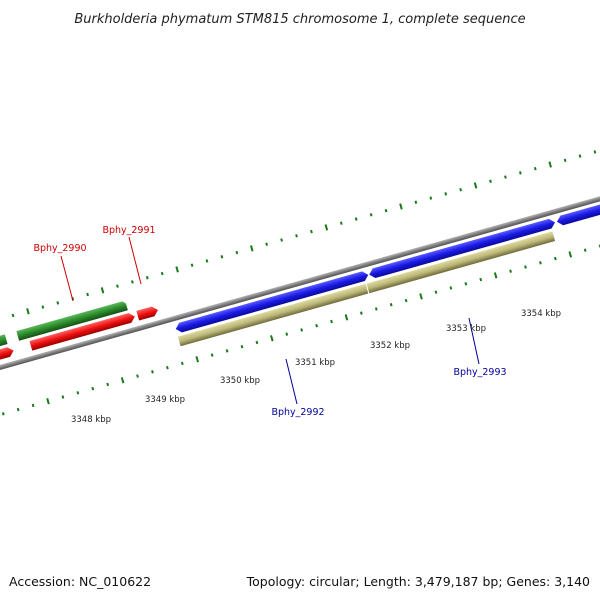 This screenshot has height=600, width=600. What do you see at coordinates (59, 248) in the screenshot?
I see `gene-label-bphy-2990: Bphy_2990` at bounding box center [59, 248].